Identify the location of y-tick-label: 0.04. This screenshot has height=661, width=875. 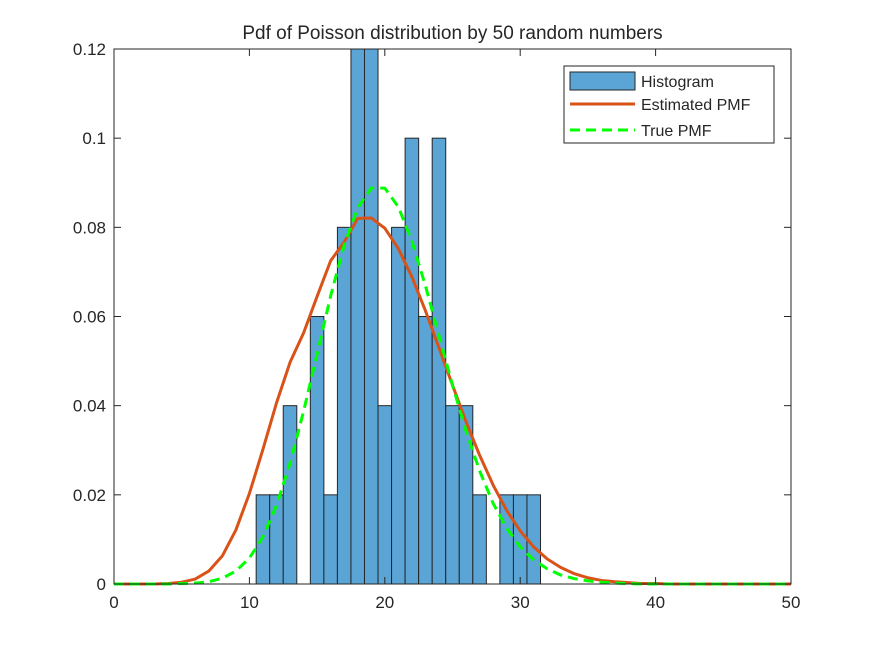
(89, 406).